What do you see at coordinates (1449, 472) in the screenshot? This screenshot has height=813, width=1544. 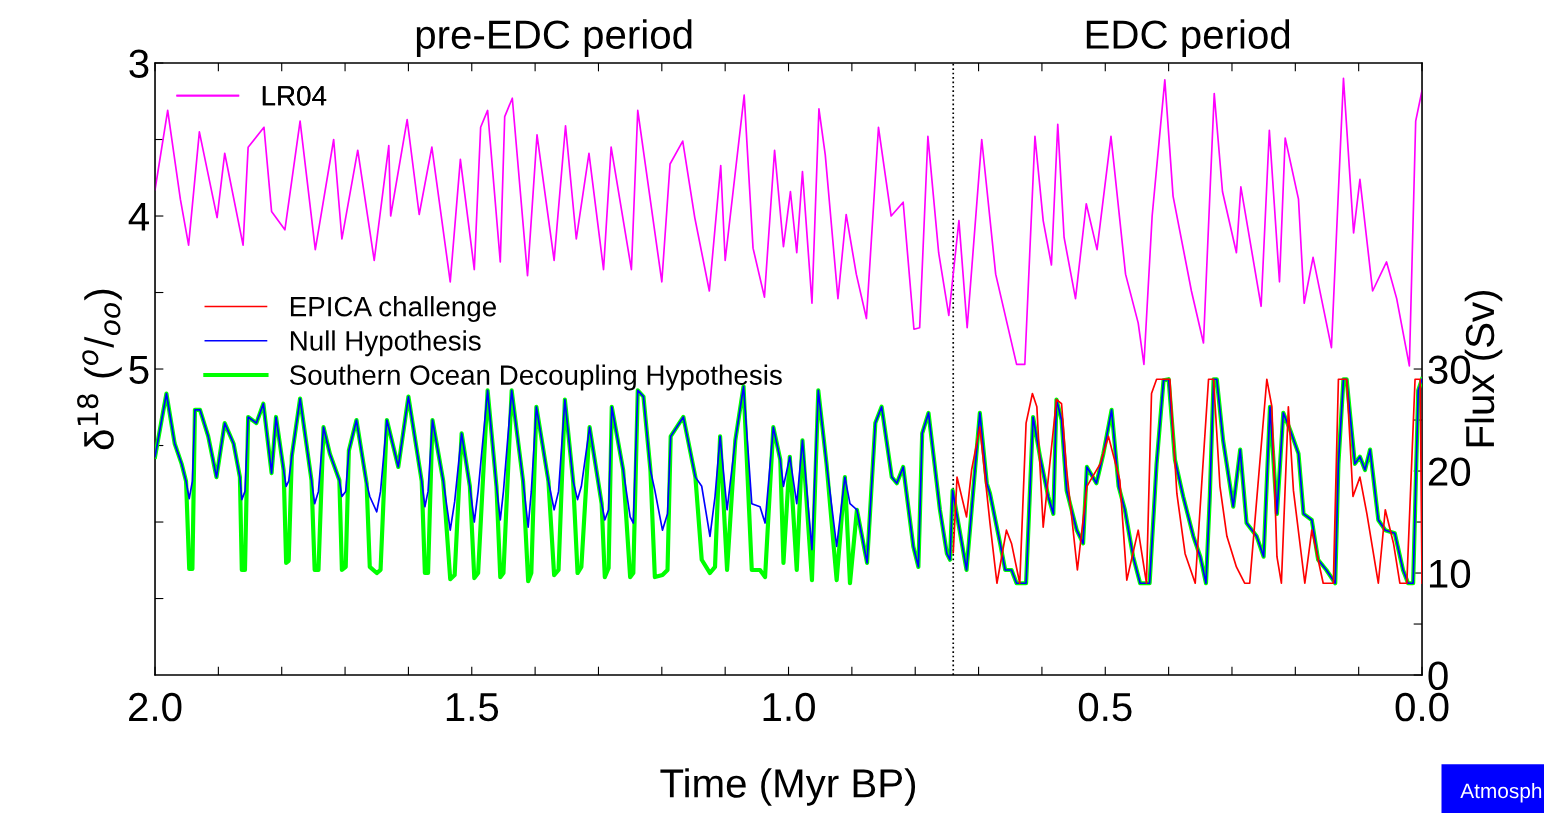 I see `y2-tick-label: 20` at bounding box center [1449, 472].